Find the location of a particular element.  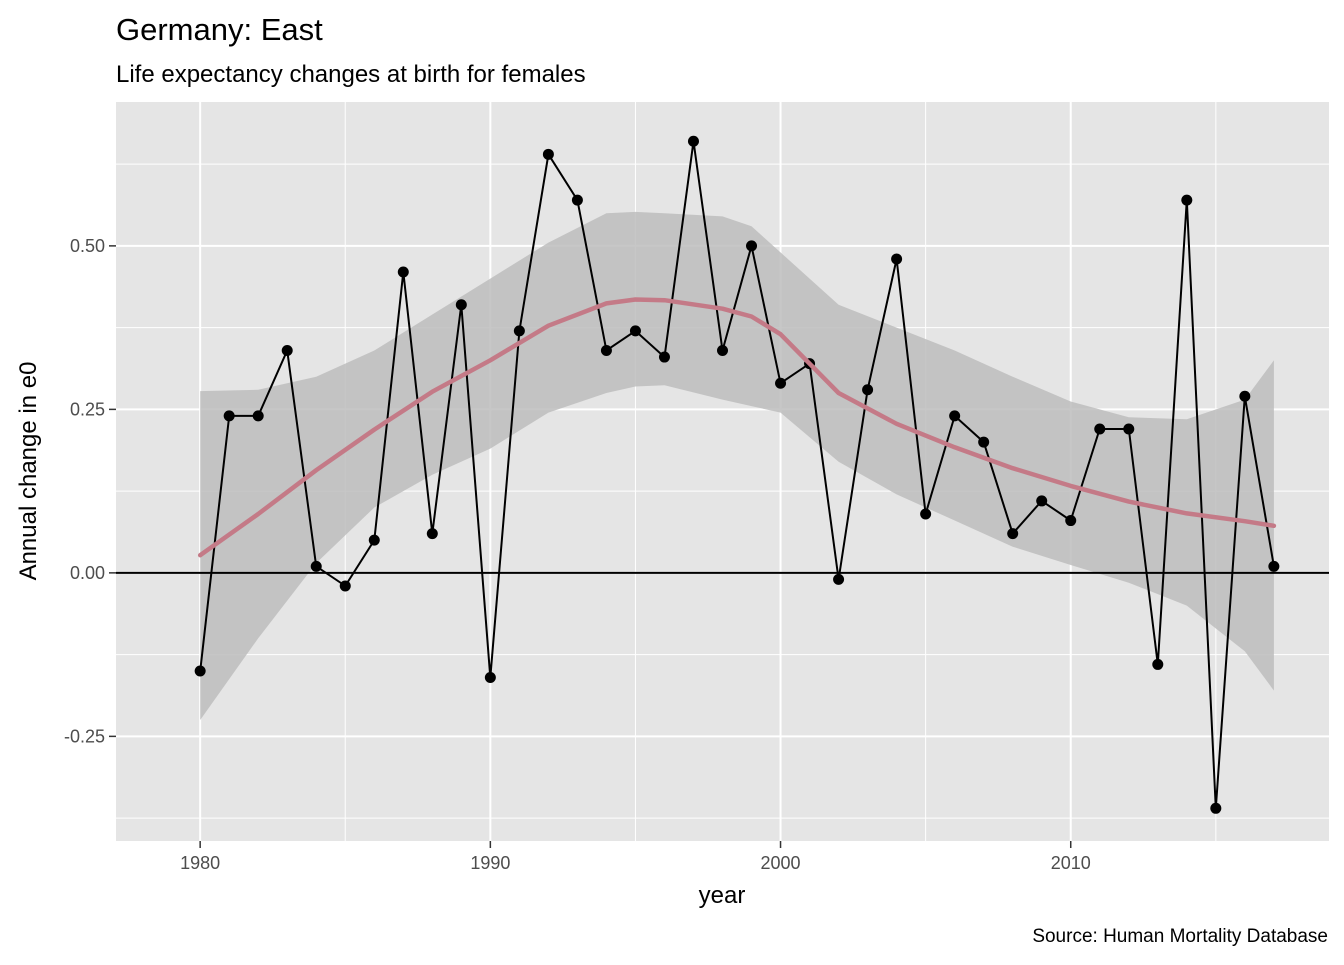

x-tick-label: 1990 is located at coordinates (490, 863).